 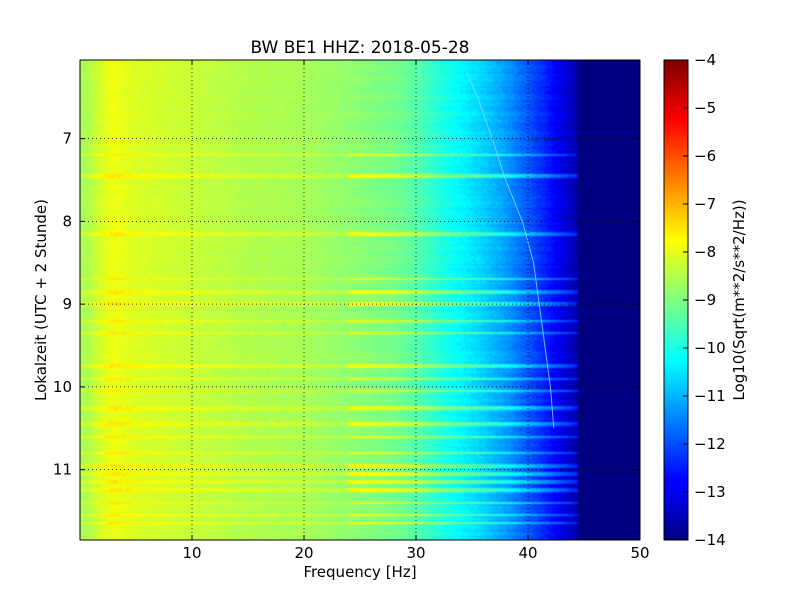 What do you see at coordinates (705, 204) in the screenshot?
I see `colorbar-tick-label: −7` at bounding box center [705, 204].